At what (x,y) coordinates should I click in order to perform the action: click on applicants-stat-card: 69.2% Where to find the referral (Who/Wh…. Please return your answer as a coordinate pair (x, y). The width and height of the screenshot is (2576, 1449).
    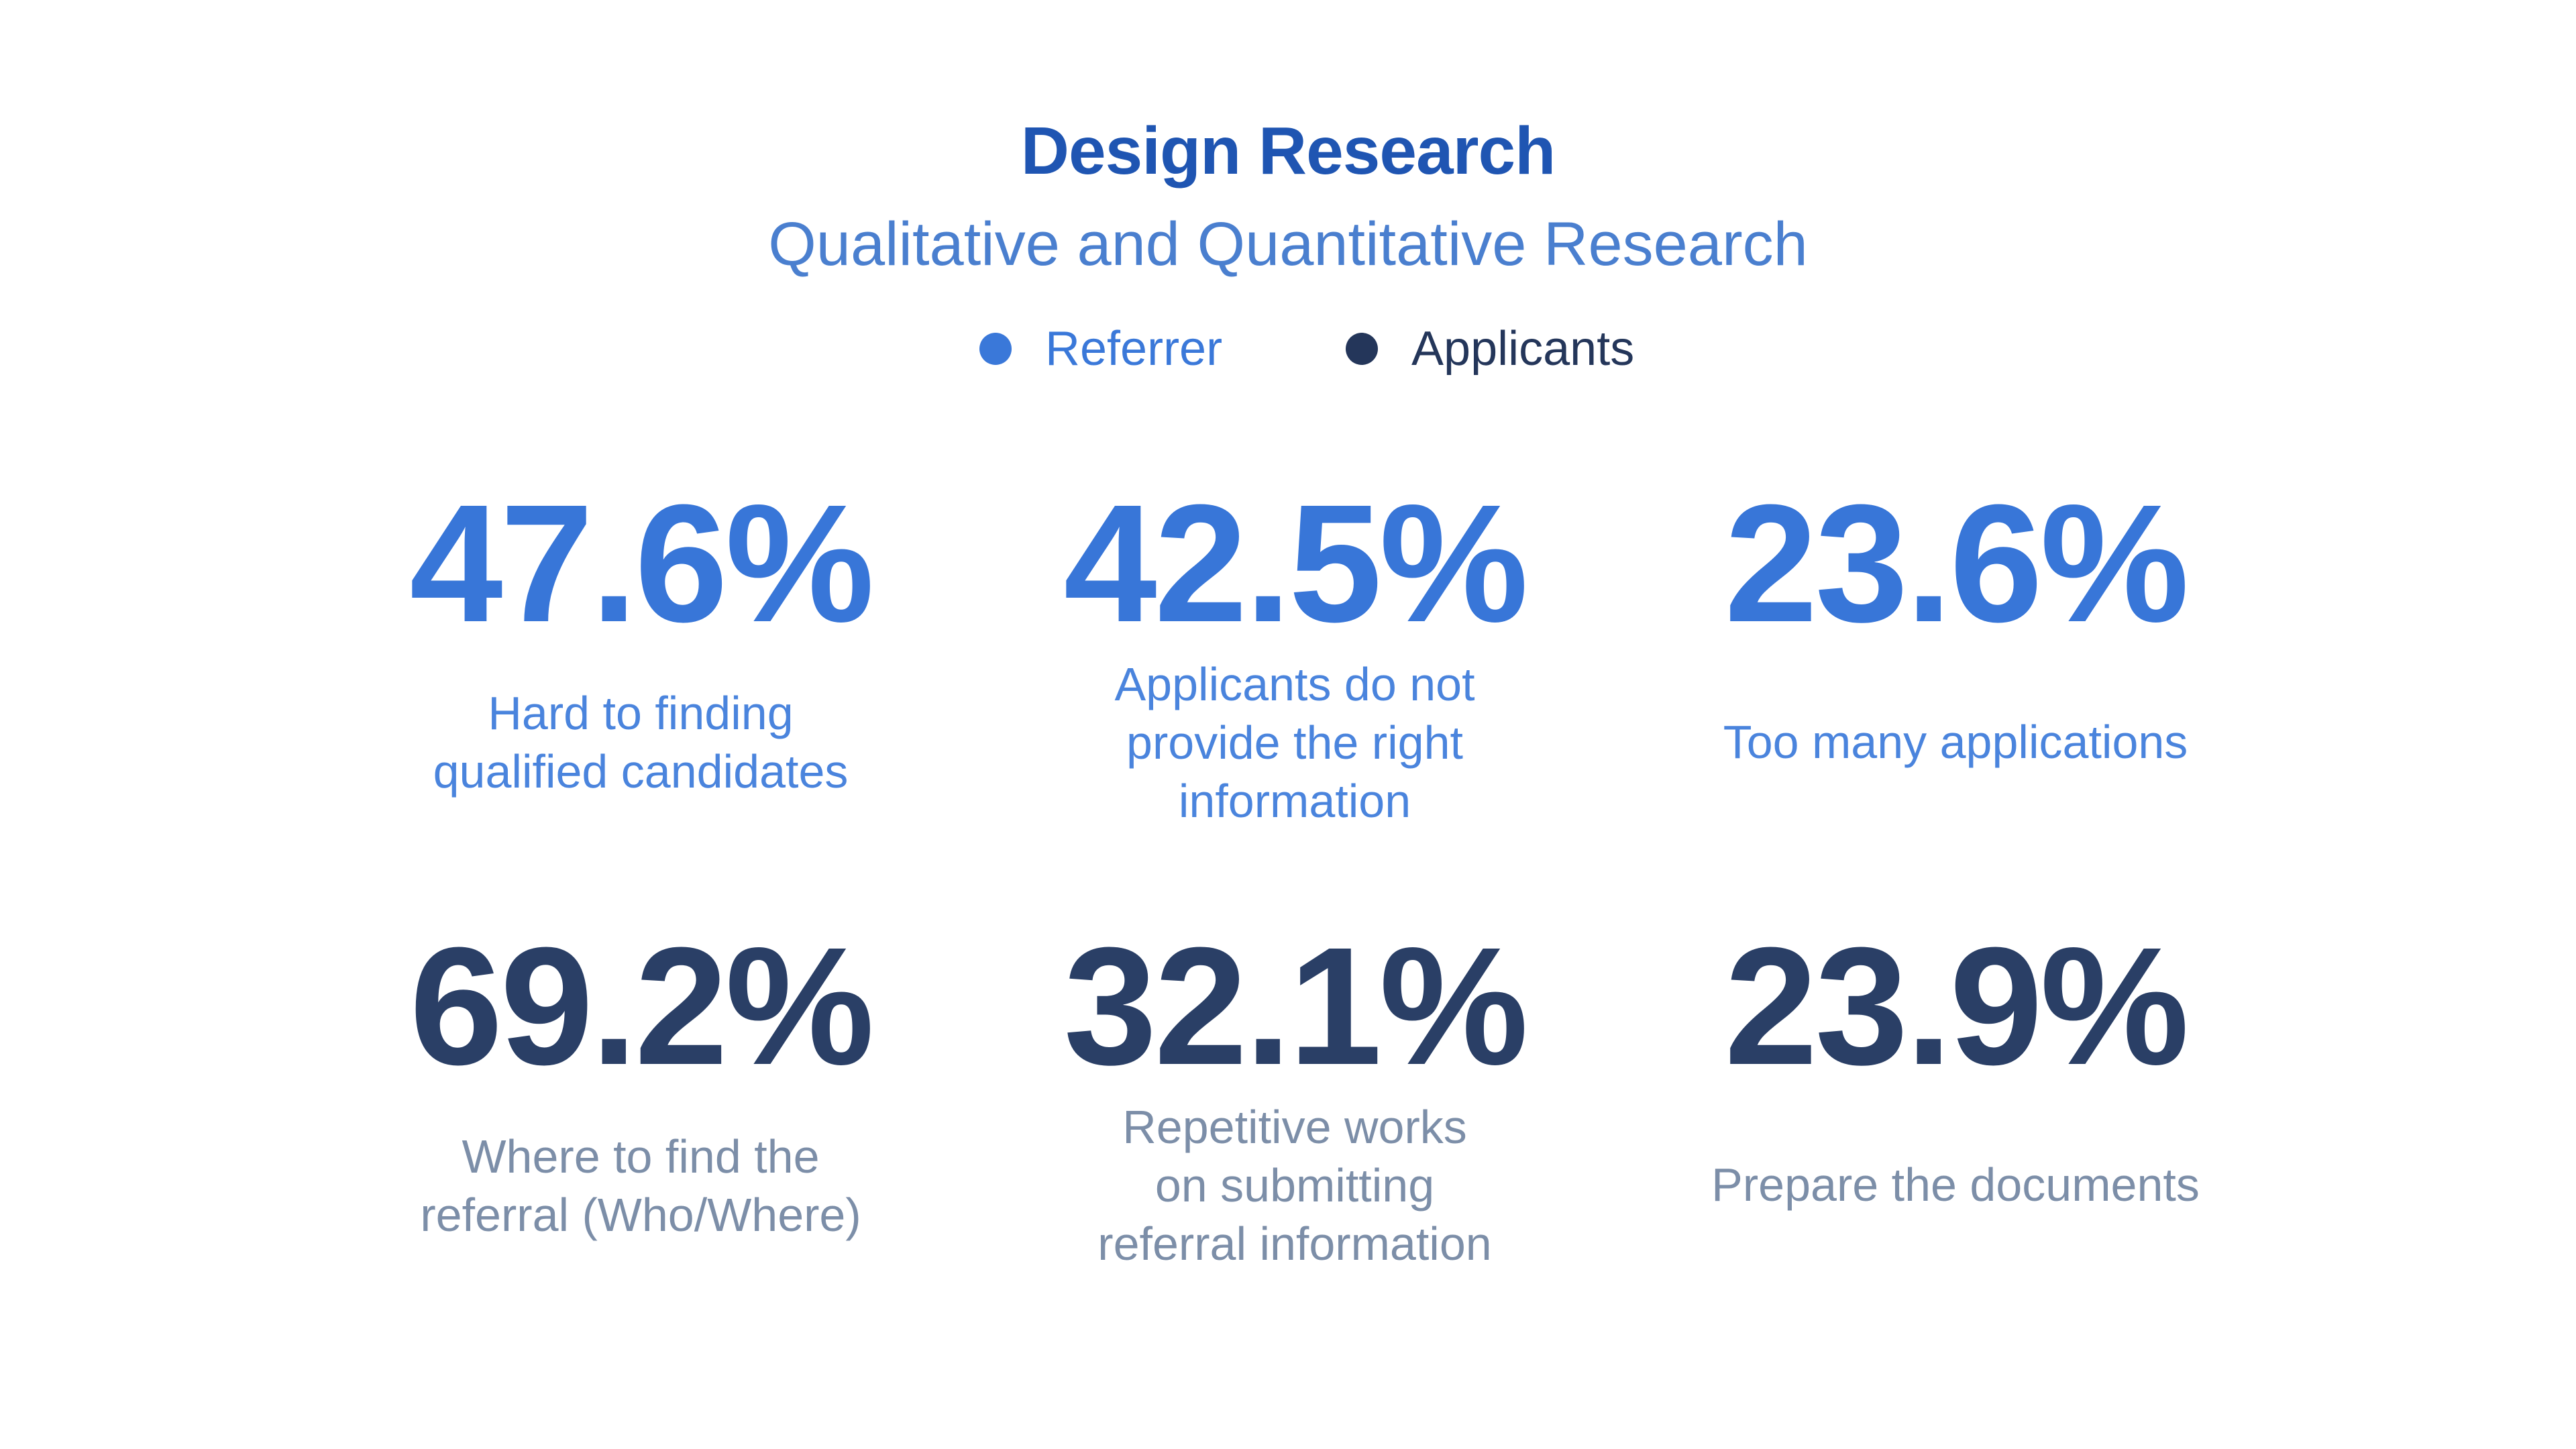
    Looking at the image, I should click on (640, 1077).